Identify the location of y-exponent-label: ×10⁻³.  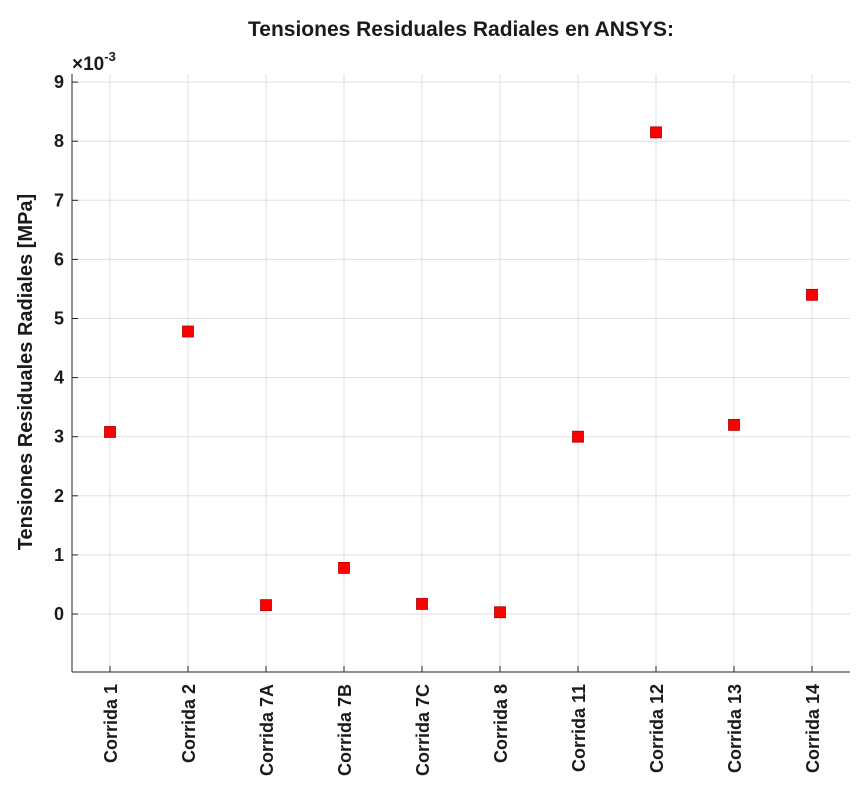
(94, 62).